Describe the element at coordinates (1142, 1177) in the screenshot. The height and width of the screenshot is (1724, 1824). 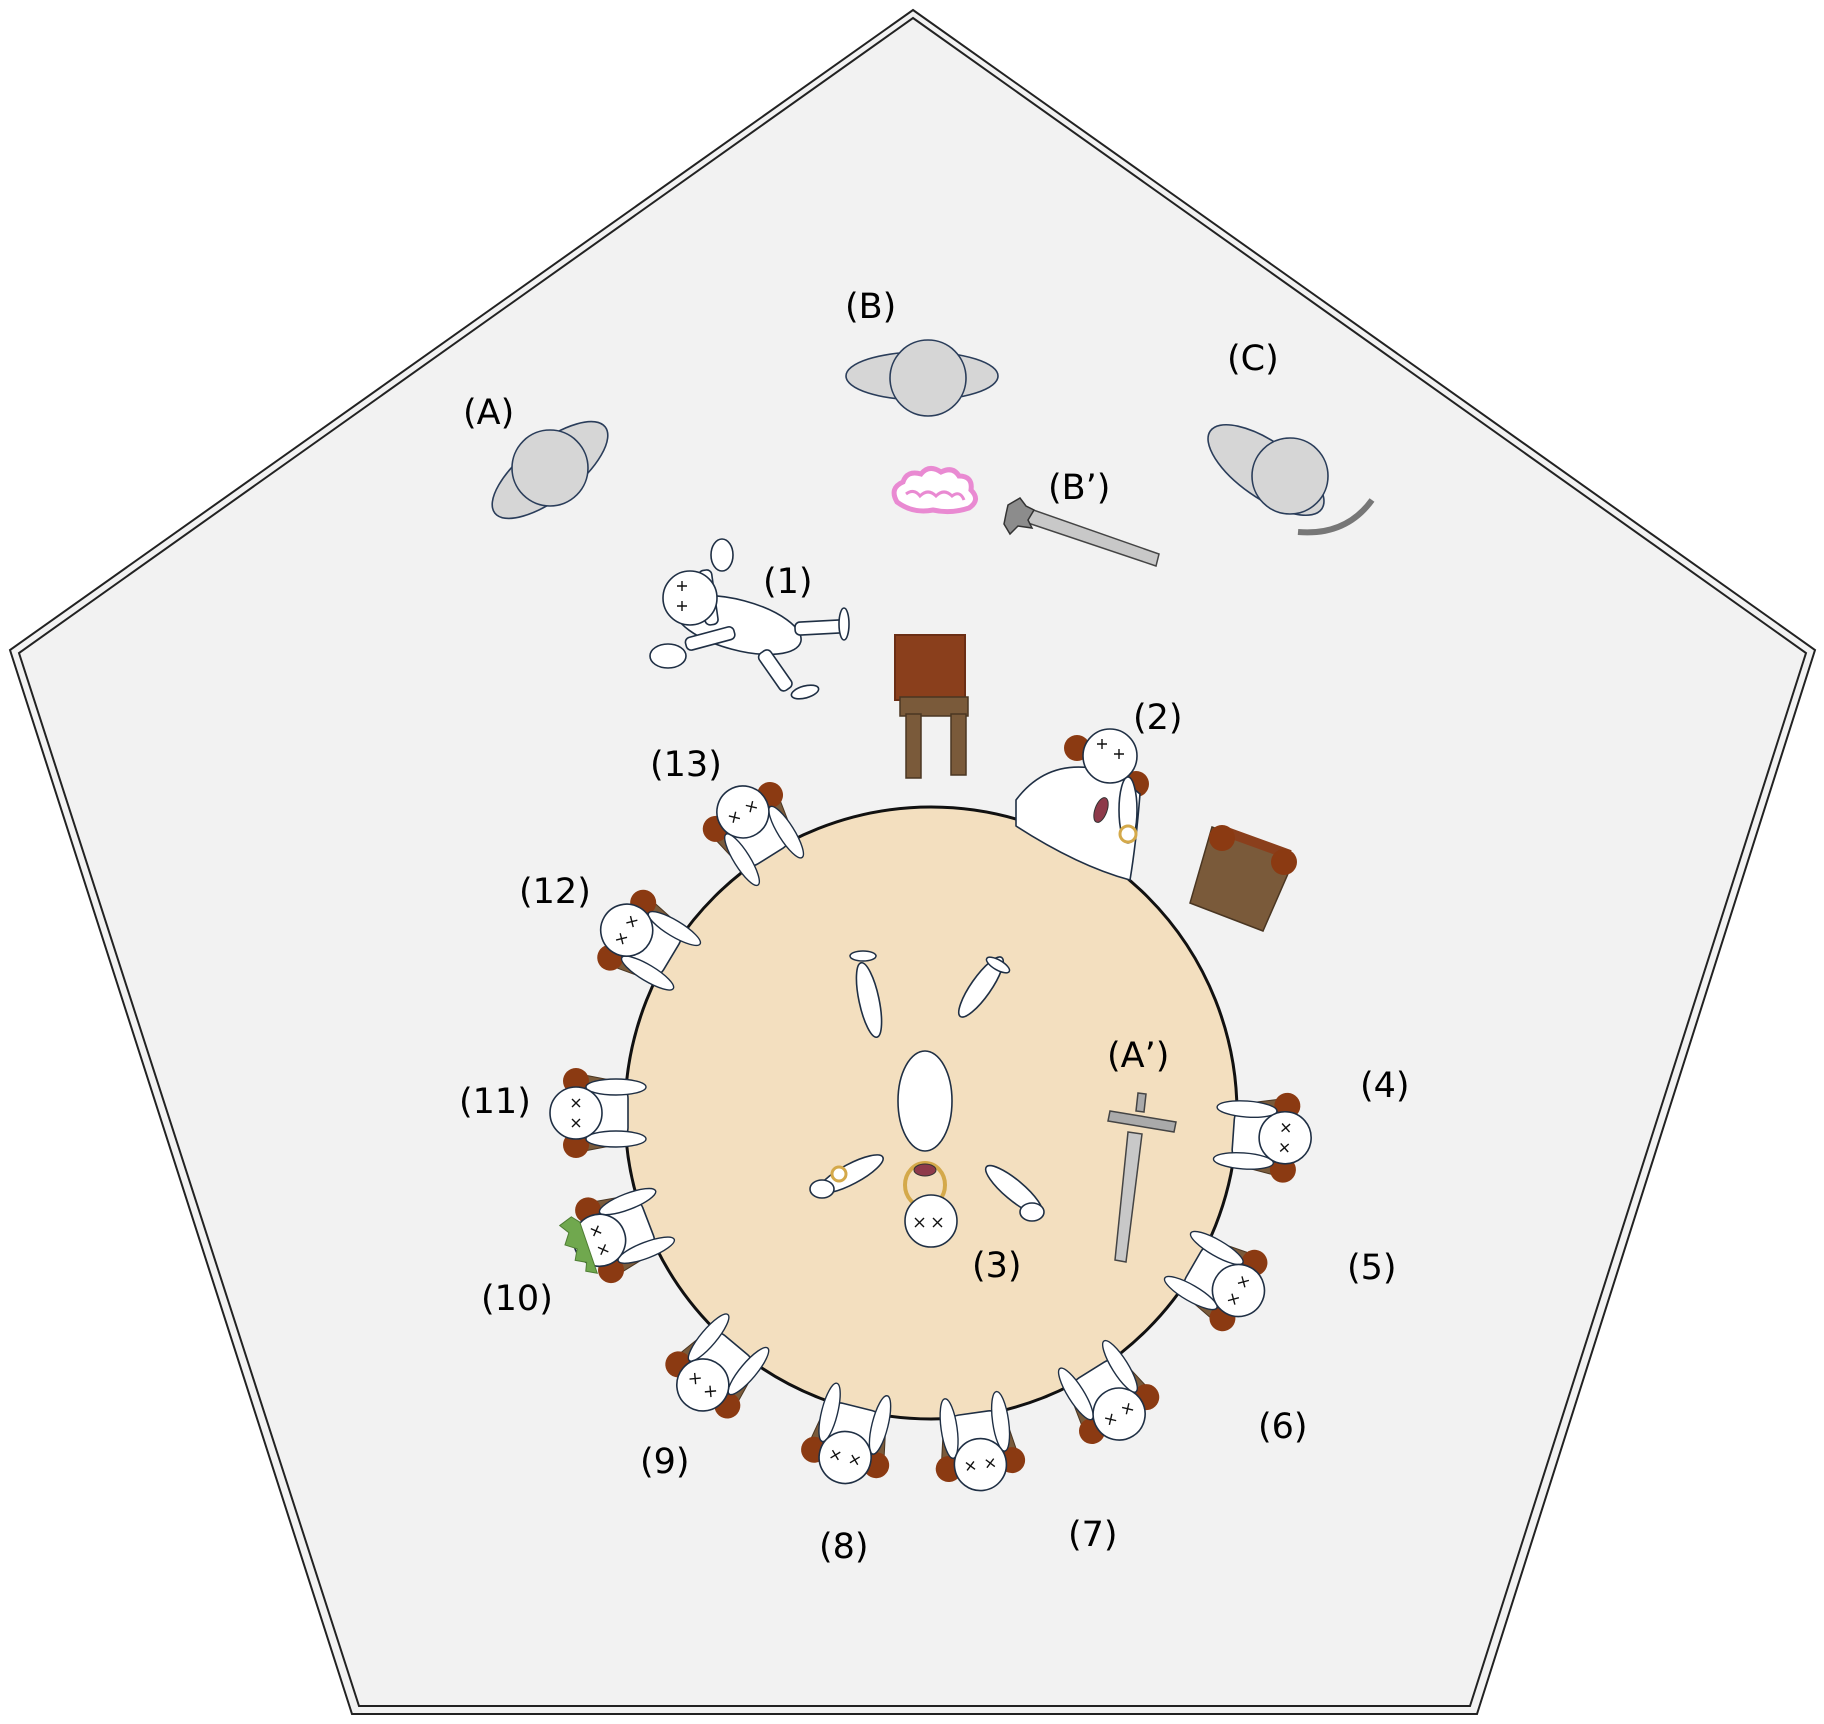
I see `sword-icon` at that location.